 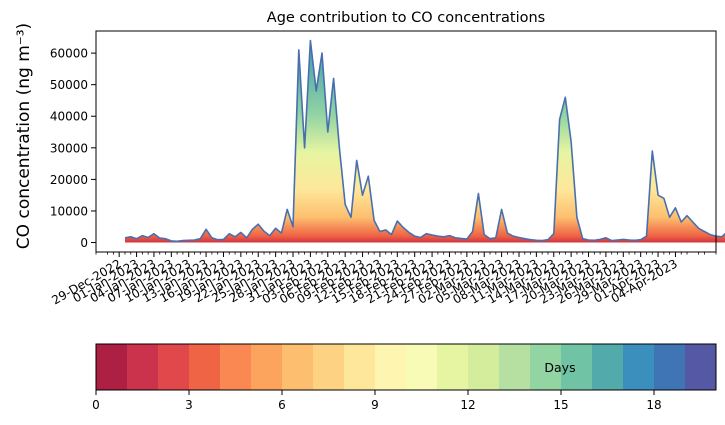 What do you see at coordinates (69, 148) in the screenshot?
I see `y-tick-label: 30000` at bounding box center [69, 148].